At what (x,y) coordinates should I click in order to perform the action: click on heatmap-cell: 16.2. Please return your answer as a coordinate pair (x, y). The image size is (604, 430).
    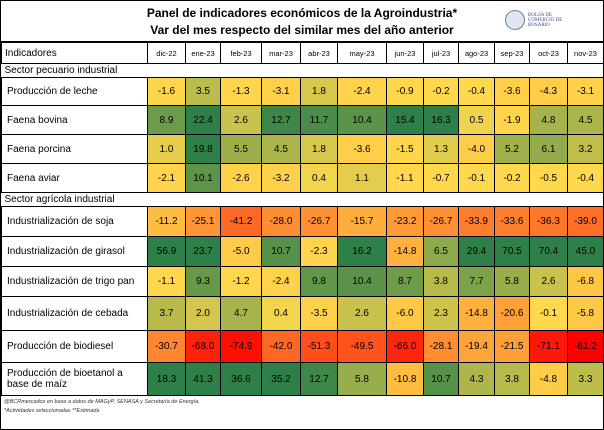
    Looking at the image, I should click on (362, 251).